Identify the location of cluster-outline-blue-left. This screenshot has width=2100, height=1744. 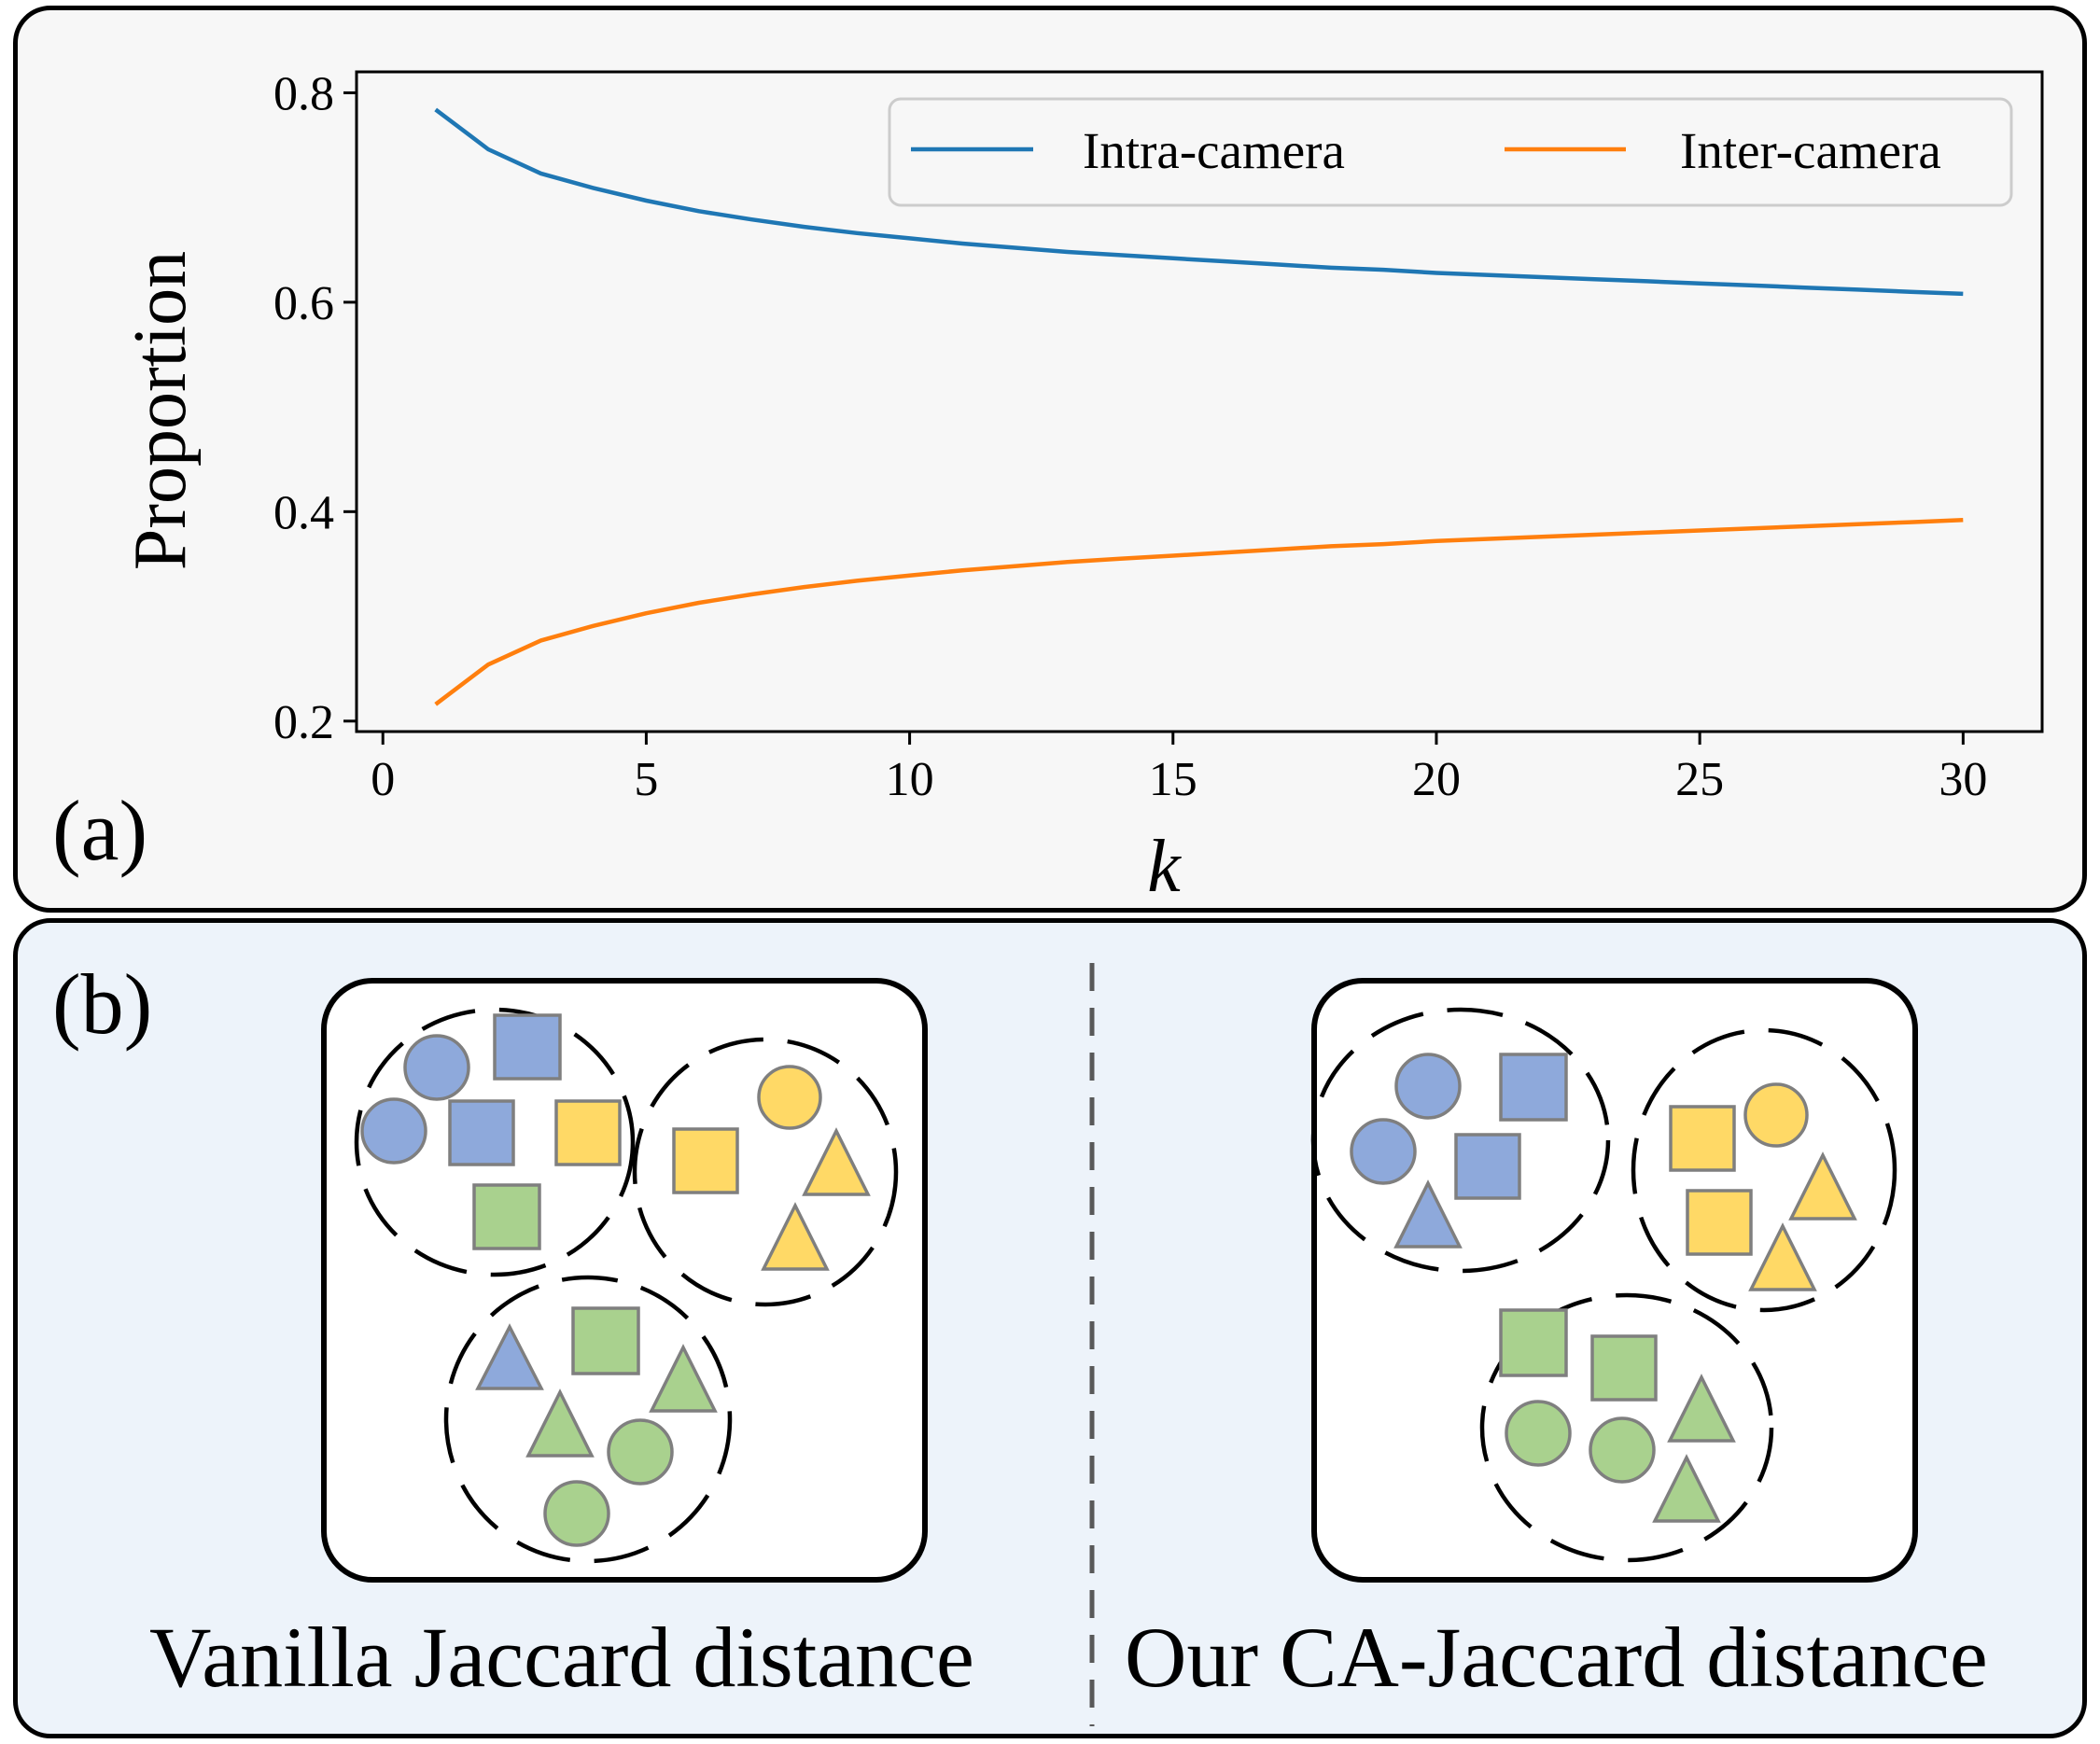
(495, 1142).